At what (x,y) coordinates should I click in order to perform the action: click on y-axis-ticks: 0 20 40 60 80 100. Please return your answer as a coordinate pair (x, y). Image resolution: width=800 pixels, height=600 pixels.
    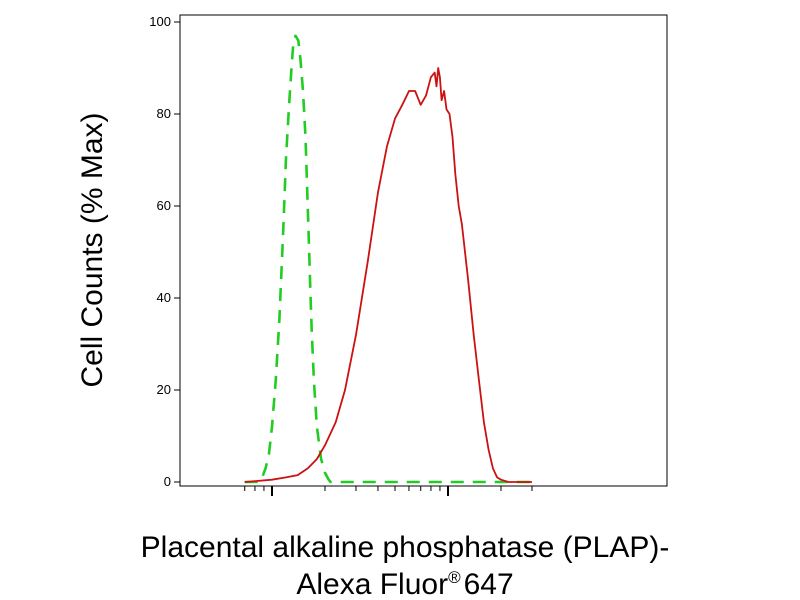
    Looking at the image, I should click on (164, 251).